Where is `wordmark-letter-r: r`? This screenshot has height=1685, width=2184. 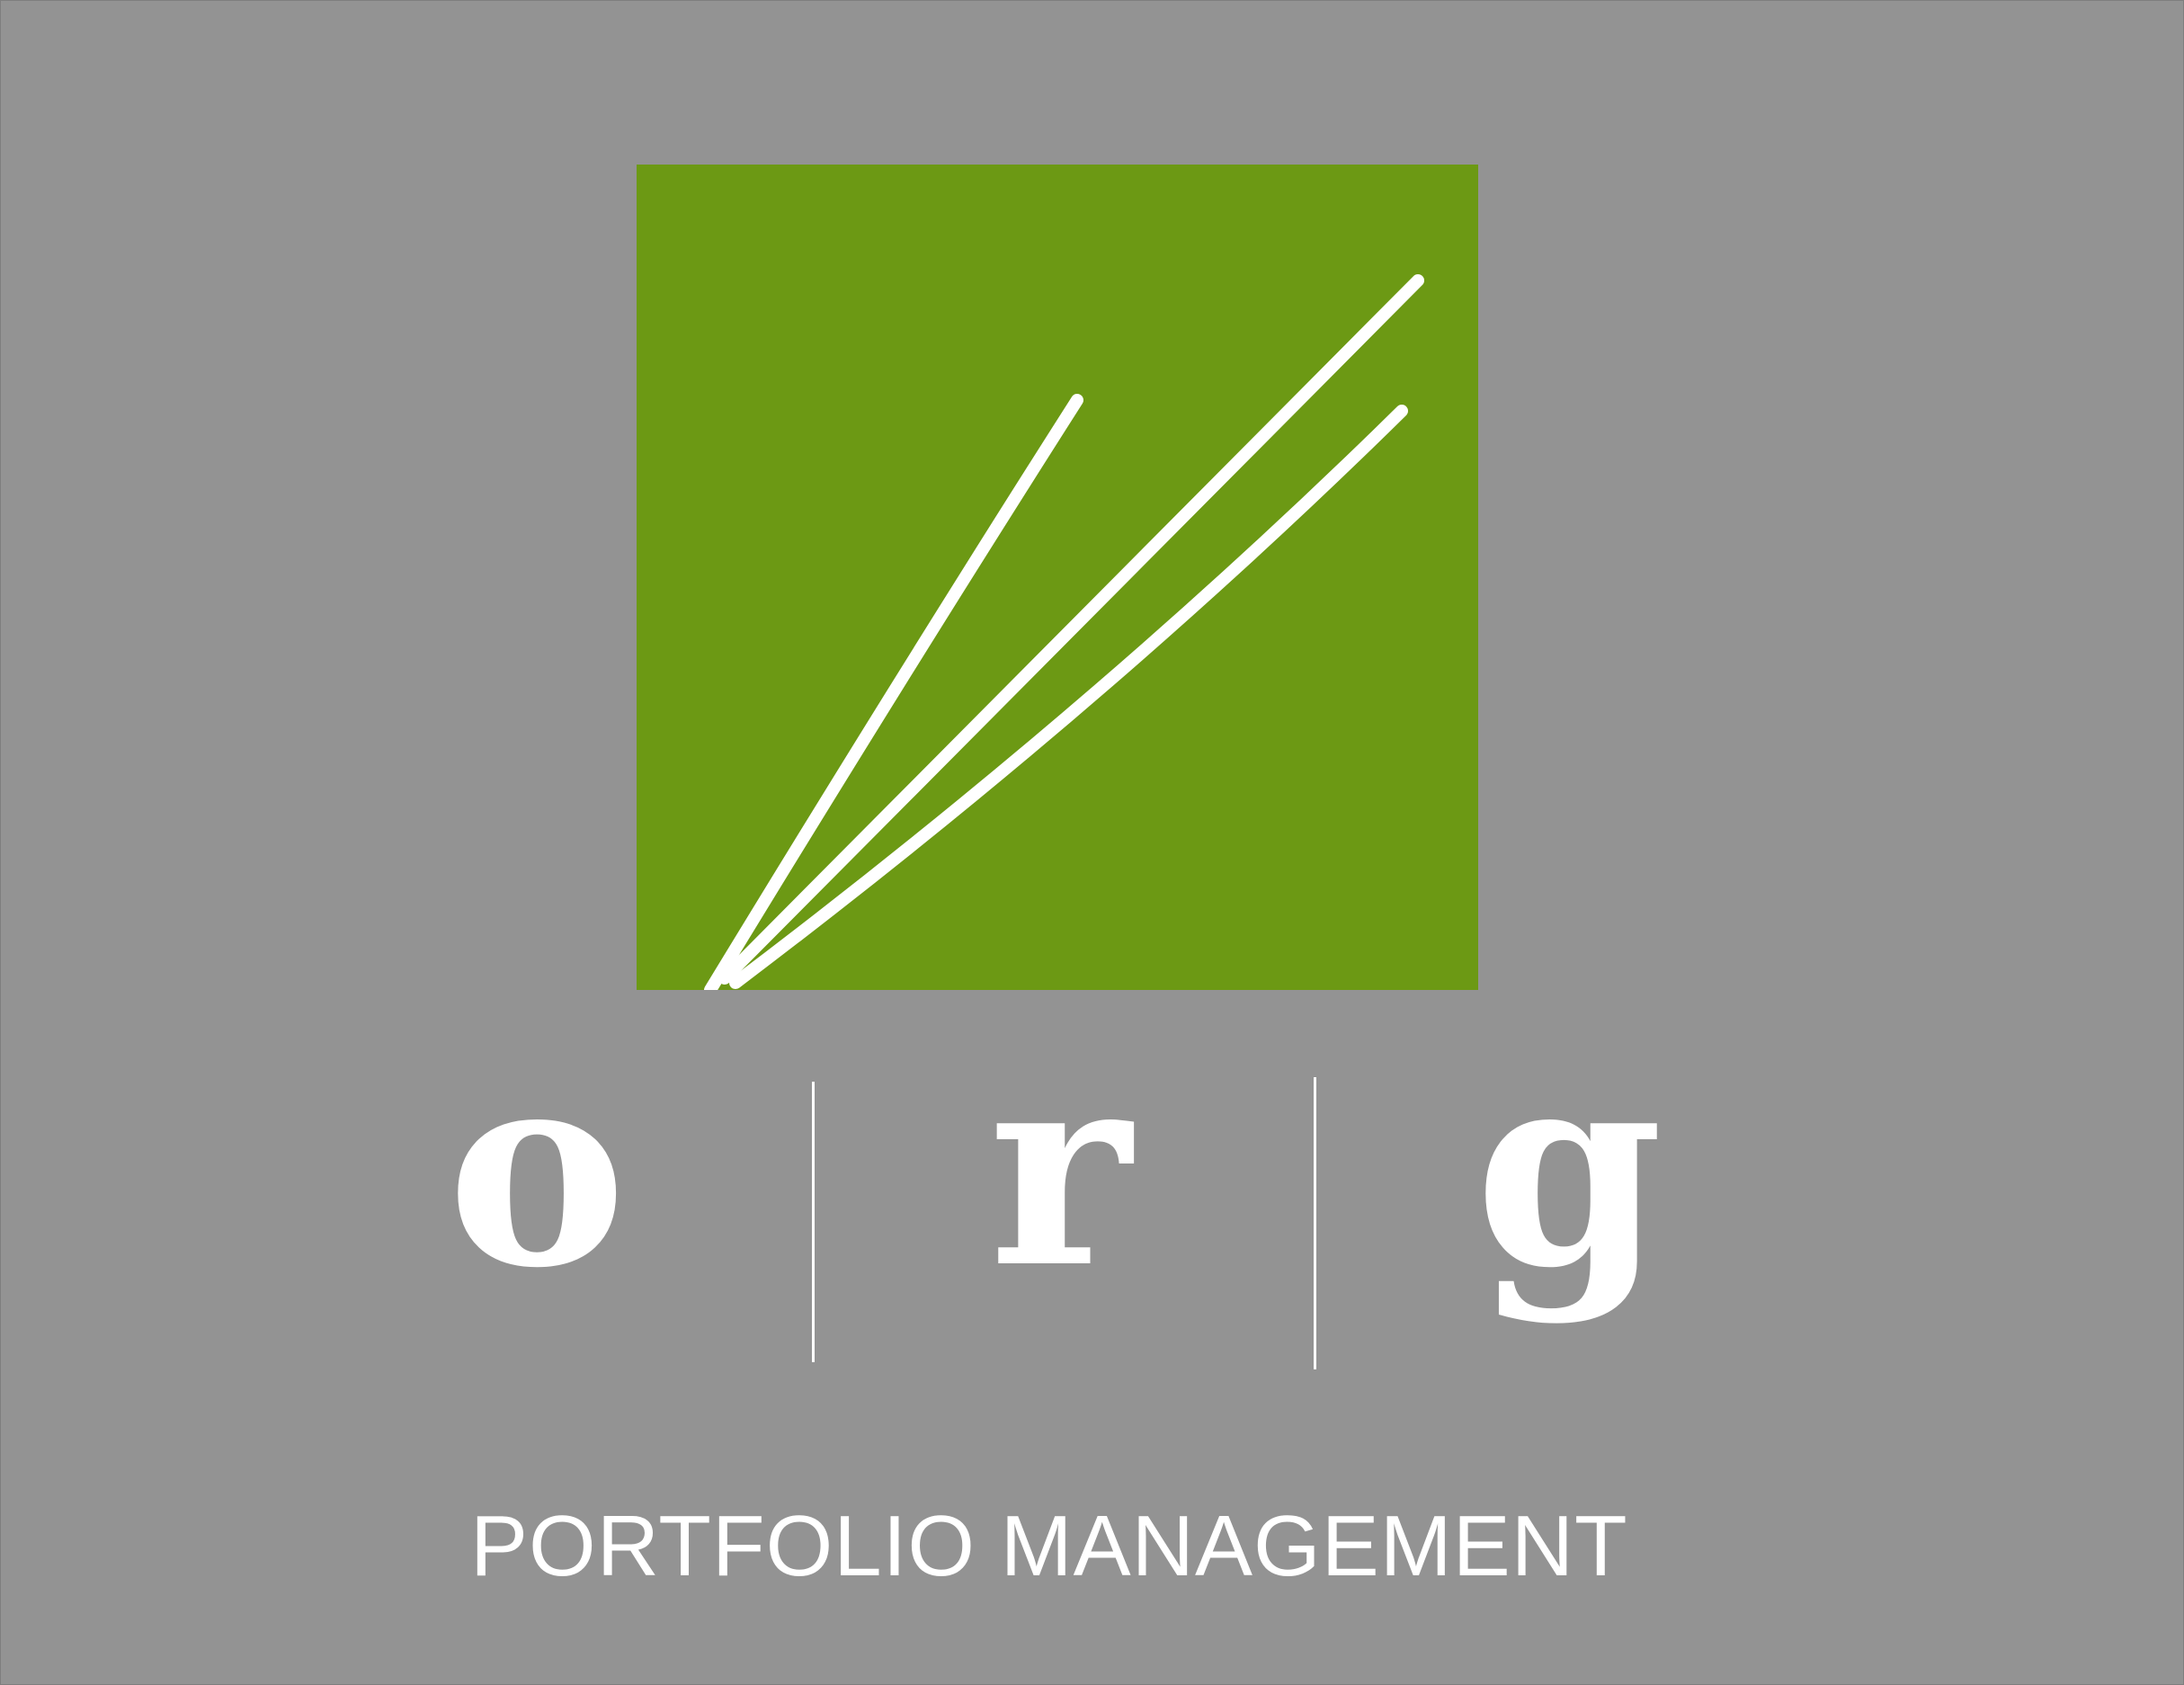 wordmark-letter-r: r is located at coordinates (1060, 1168).